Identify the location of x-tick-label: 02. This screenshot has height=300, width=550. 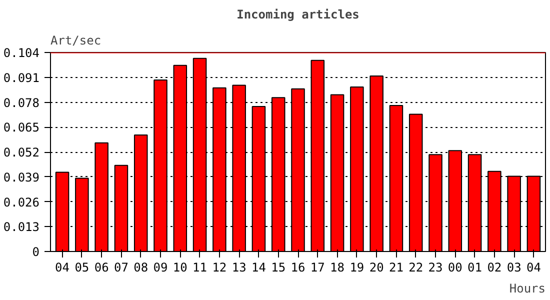
(494, 267).